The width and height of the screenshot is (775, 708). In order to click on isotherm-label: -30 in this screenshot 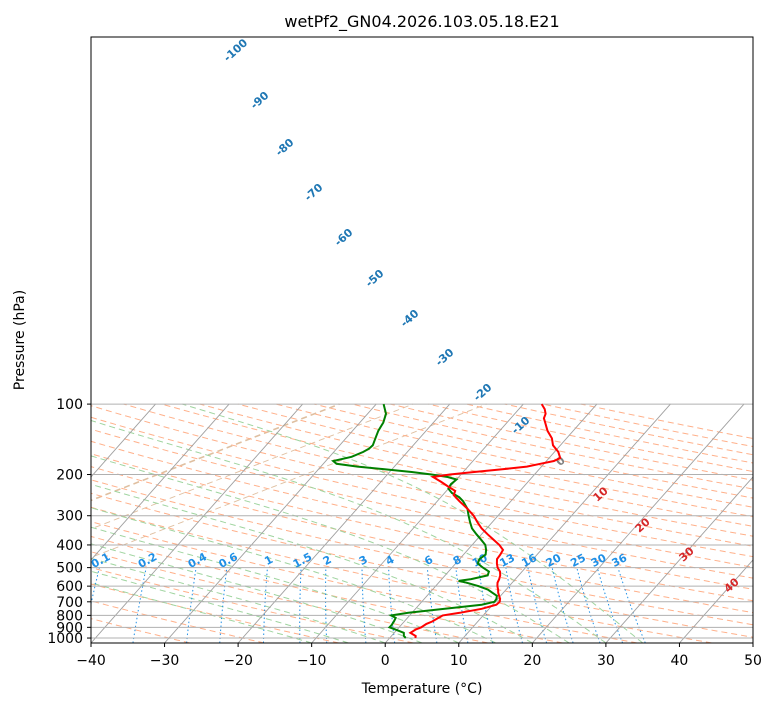, I will do `click(445, 357)`.